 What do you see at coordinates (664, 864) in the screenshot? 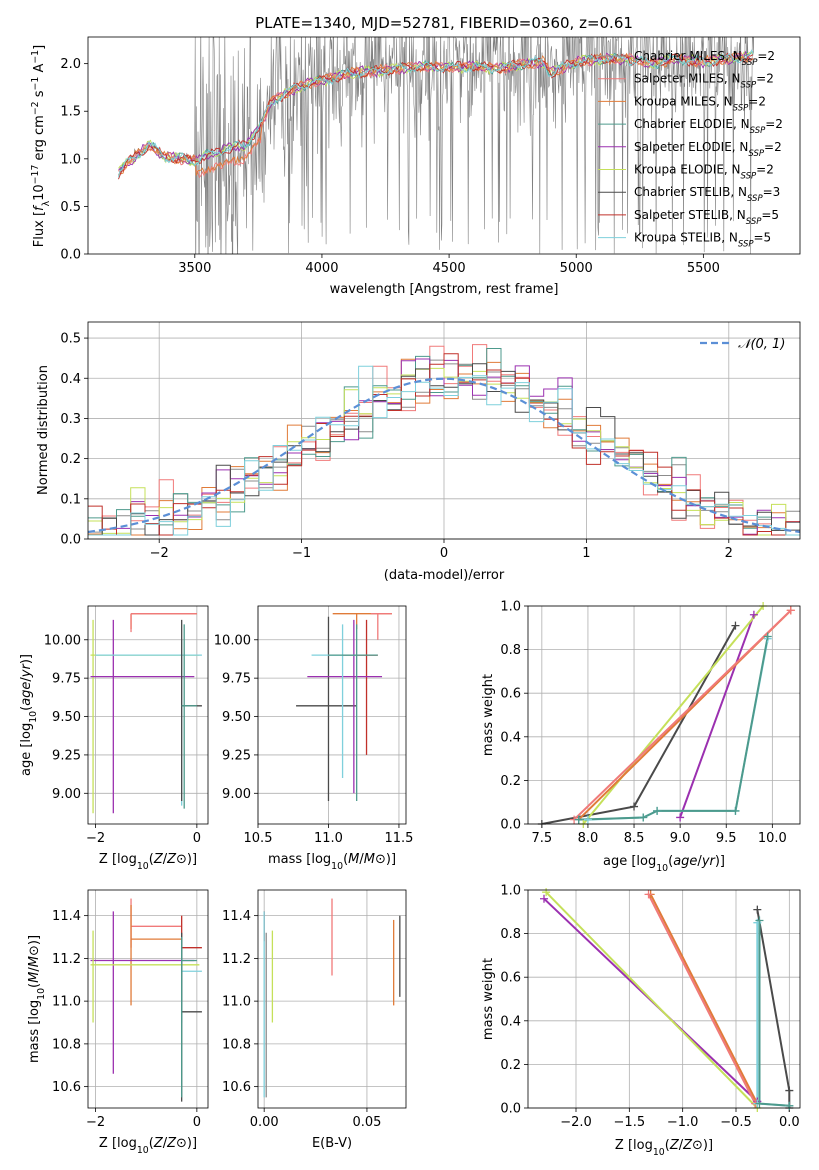
I see `x-axis-label: age [log10(age/yr)]` at bounding box center [664, 864].